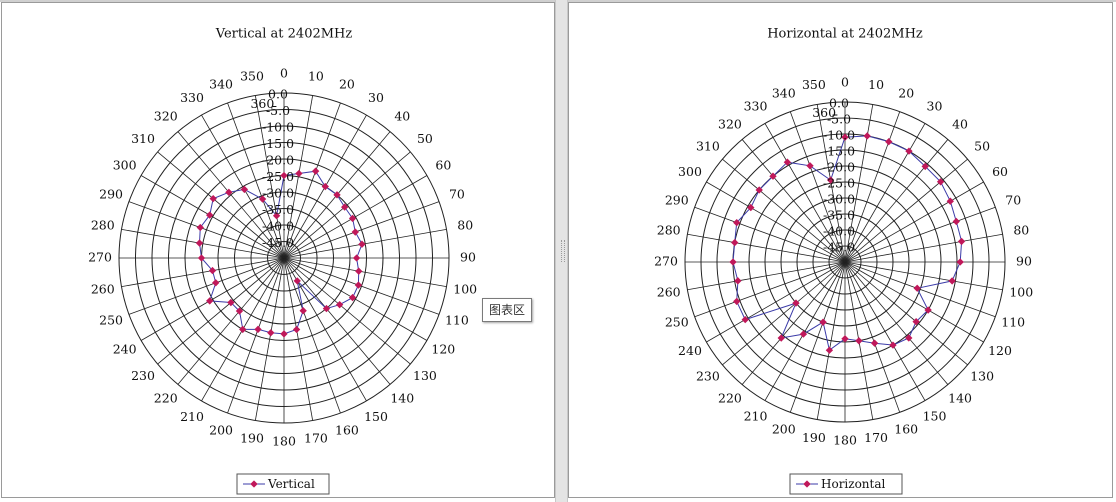  I want to click on angle-label: 170, so click(316, 438).